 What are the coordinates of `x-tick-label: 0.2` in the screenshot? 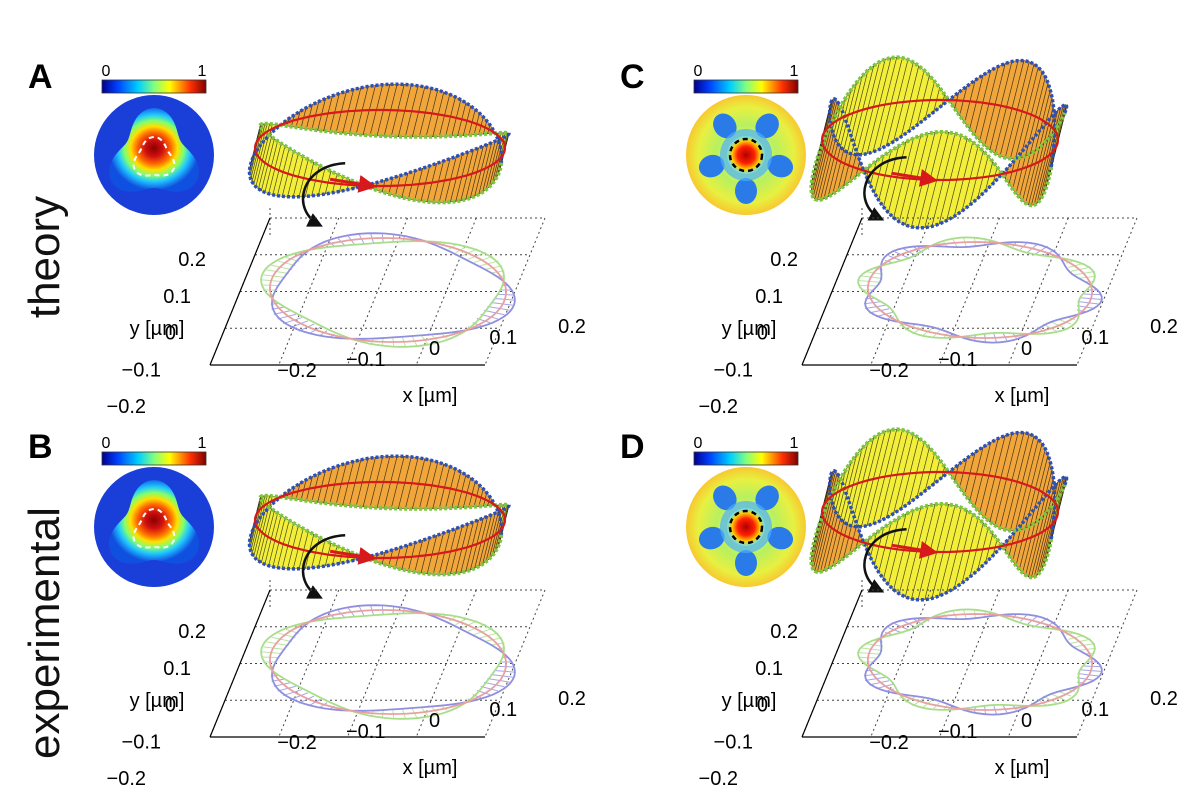 It's located at (1164, 327).